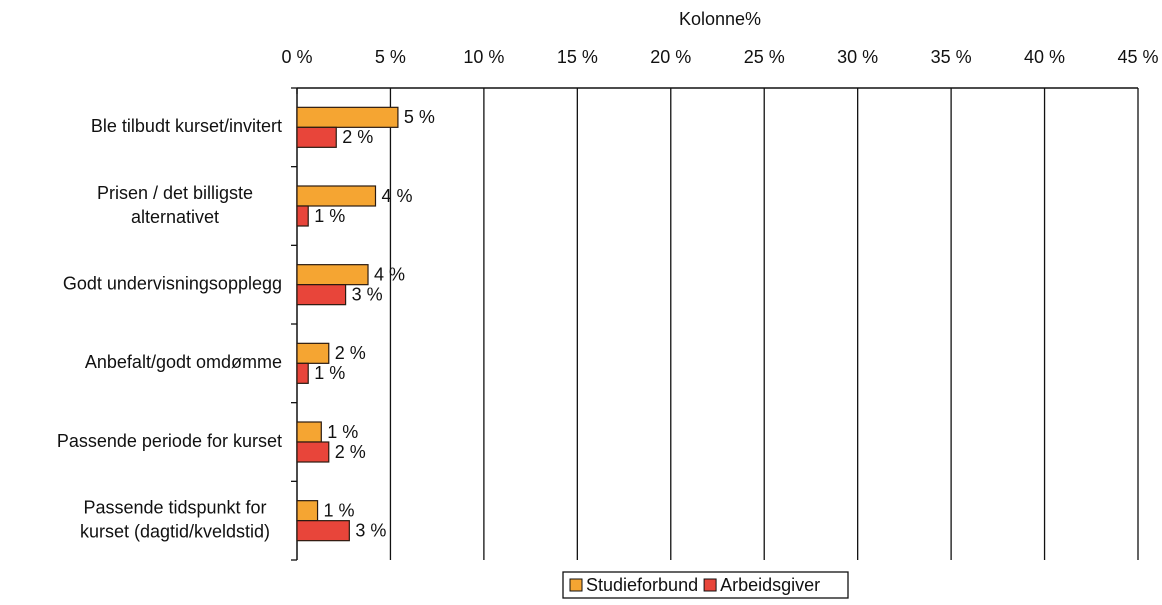 This screenshot has height=605, width=1162. What do you see at coordinates (857, 57) in the screenshot?
I see `x-tick-label: 30 %` at bounding box center [857, 57].